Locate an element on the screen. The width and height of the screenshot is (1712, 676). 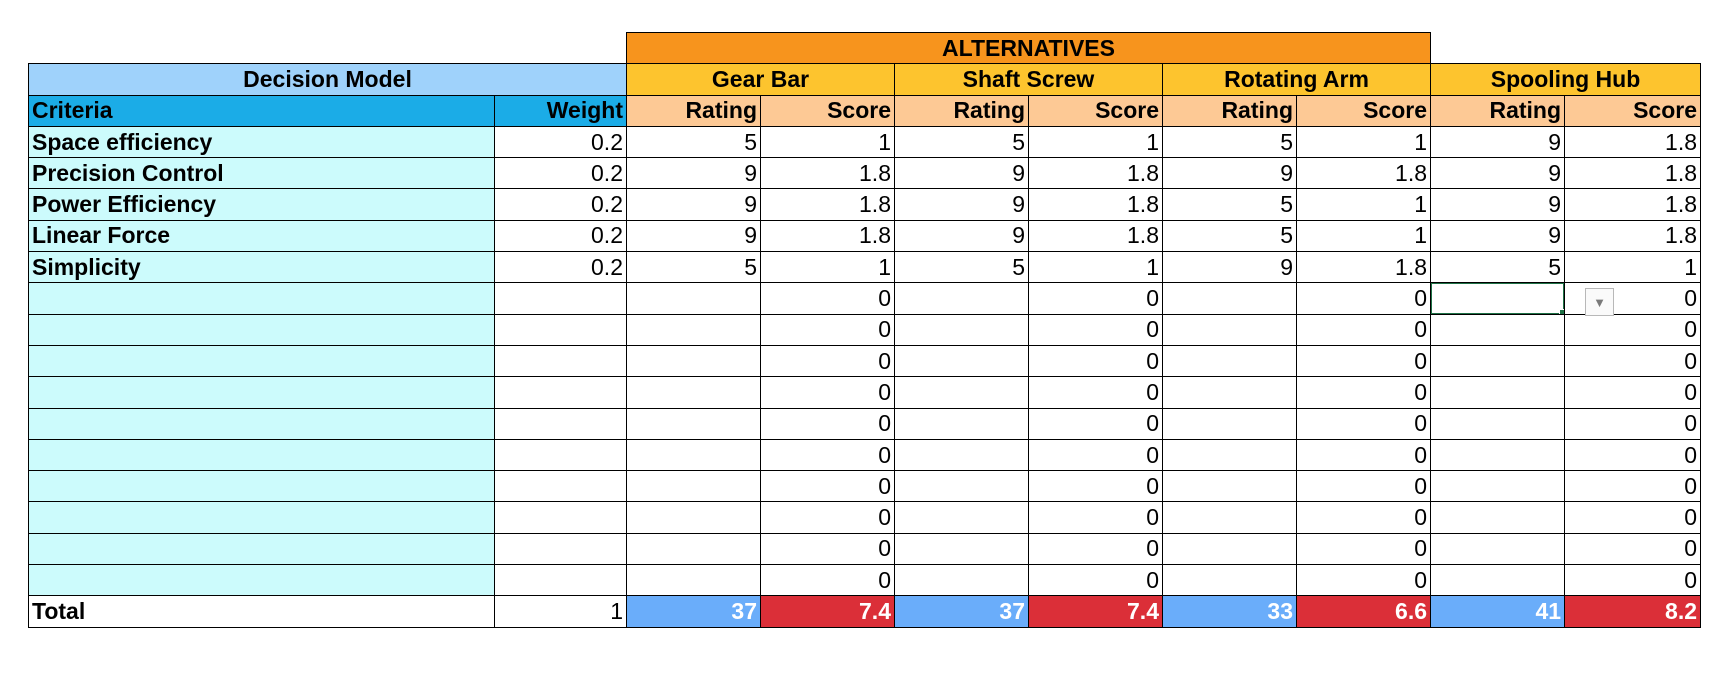
alternative-name-shaft-screw: Shaft Screw is located at coordinates (1028, 79).